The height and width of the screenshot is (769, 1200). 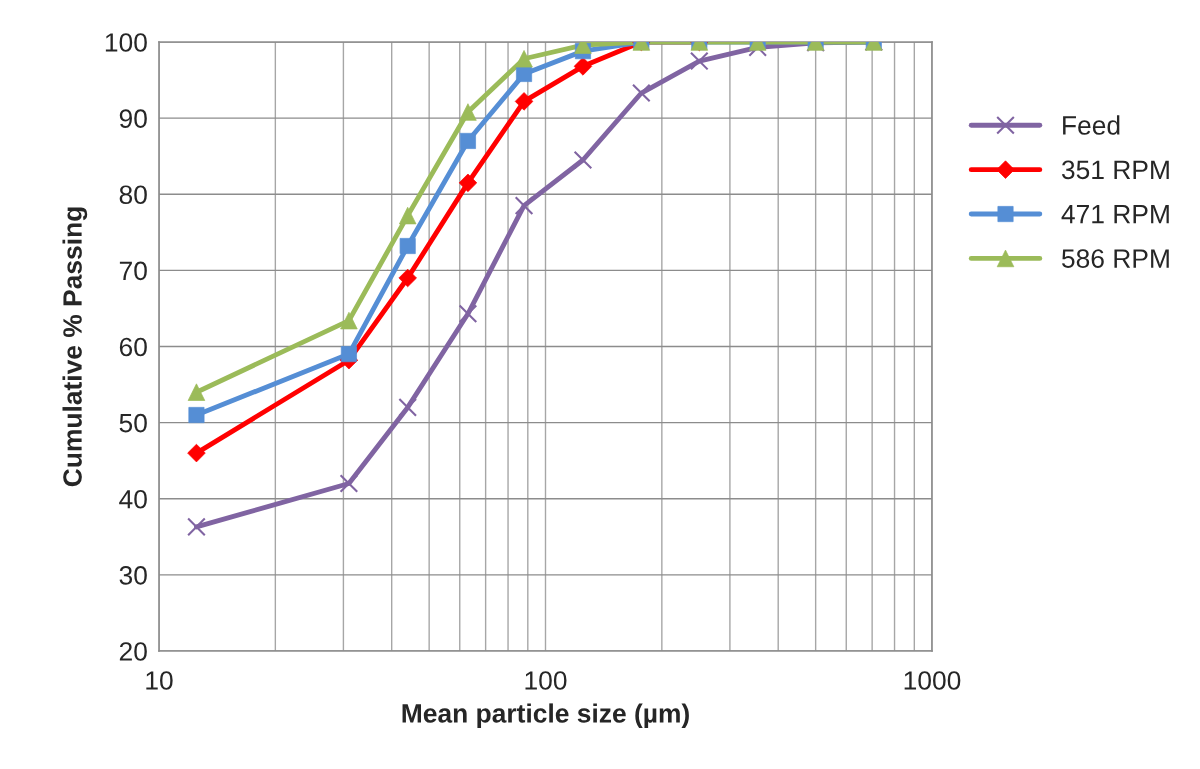 What do you see at coordinates (133, 347) in the screenshot?
I see `y-tick-label: 60` at bounding box center [133, 347].